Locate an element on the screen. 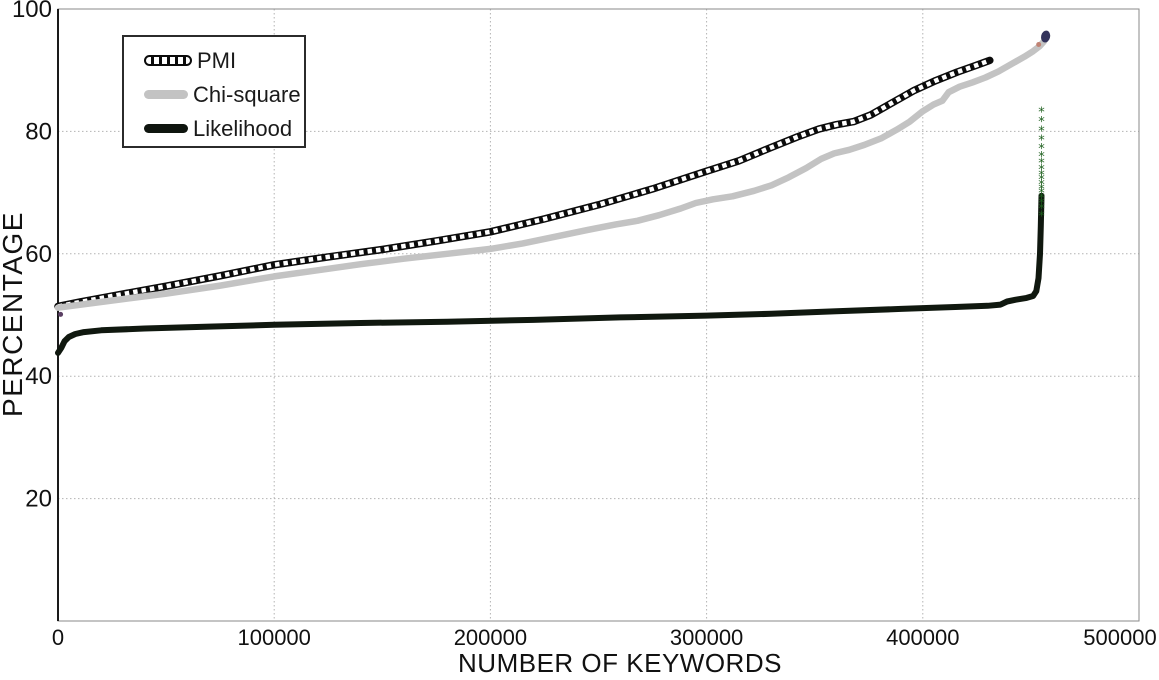 The image size is (1159, 680). legend-label-chi-square: Chi-square is located at coordinates (247, 94).